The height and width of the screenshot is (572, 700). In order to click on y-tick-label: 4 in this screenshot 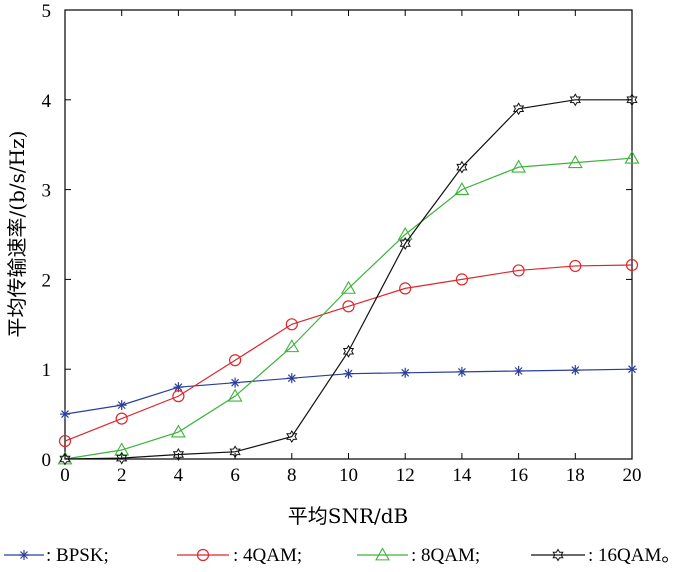, I will do `click(47, 101)`.